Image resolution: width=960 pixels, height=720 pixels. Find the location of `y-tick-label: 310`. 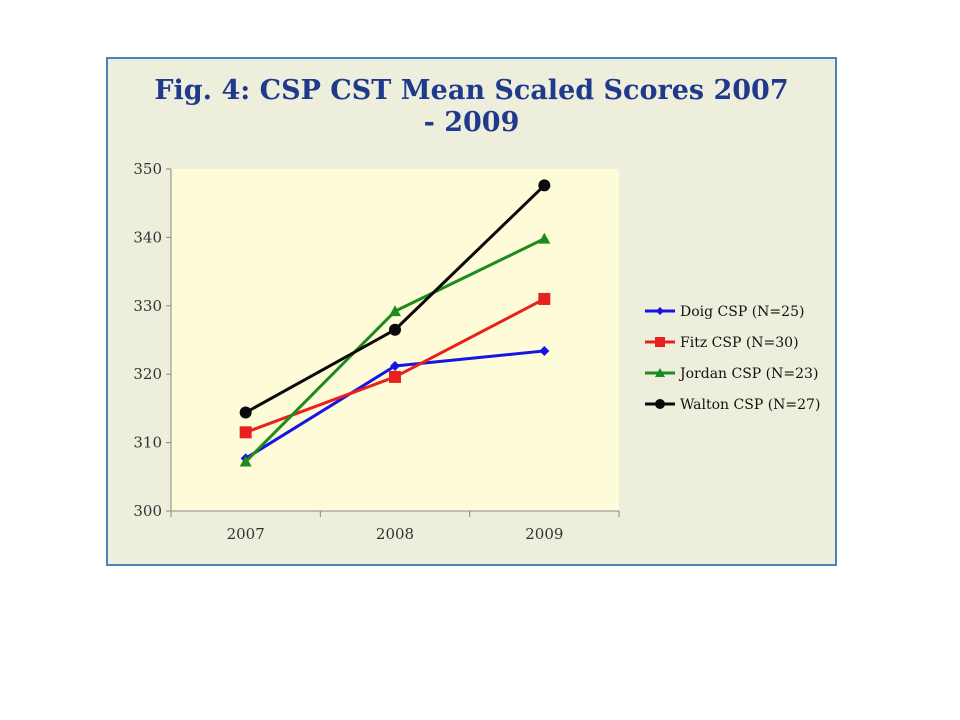

y-tick-label: 310 is located at coordinates (147, 443).